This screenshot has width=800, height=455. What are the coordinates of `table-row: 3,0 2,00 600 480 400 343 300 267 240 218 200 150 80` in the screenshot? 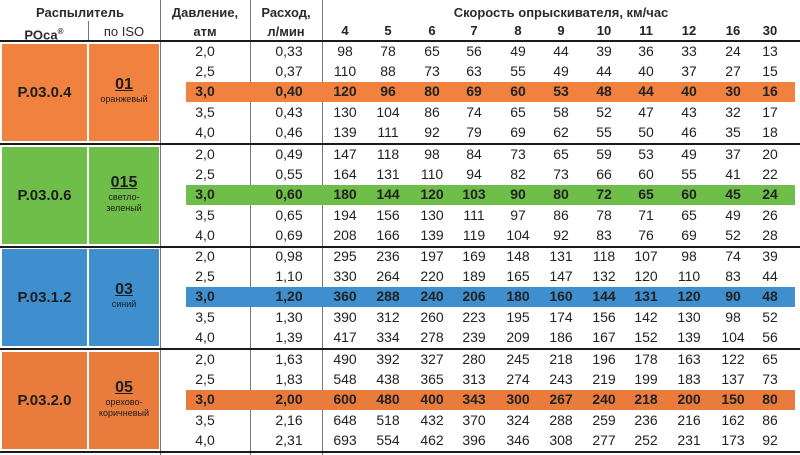 It's located at (400, 399).